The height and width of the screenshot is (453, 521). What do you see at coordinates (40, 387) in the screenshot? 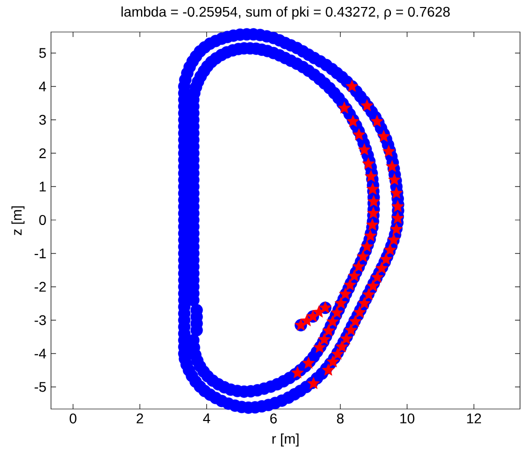
I see `y-tick-label: -5` at bounding box center [40, 387].